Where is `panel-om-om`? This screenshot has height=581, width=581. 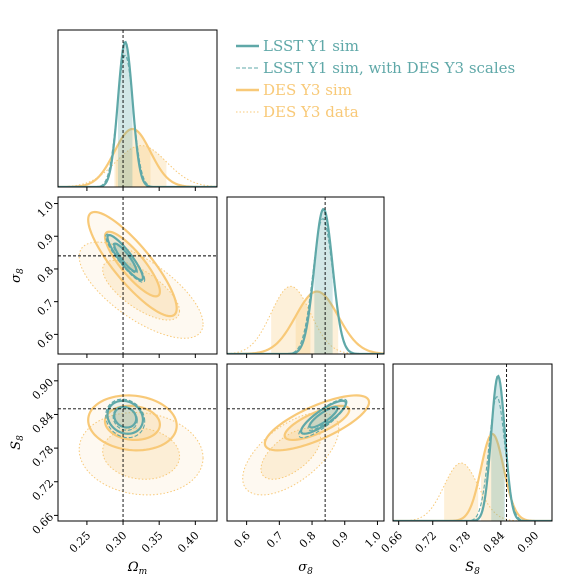
panel-om-om is located at coordinates (137, 110).